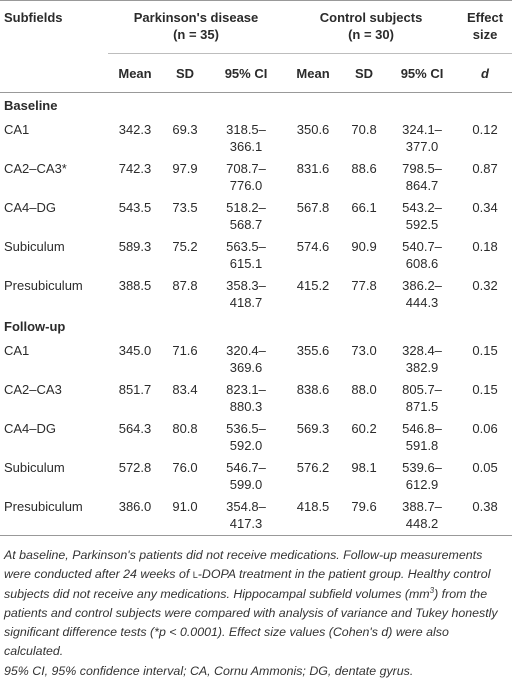 The image size is (512, 684). I want to click on ci-value: 546.7–599.0, so click(246, 476).